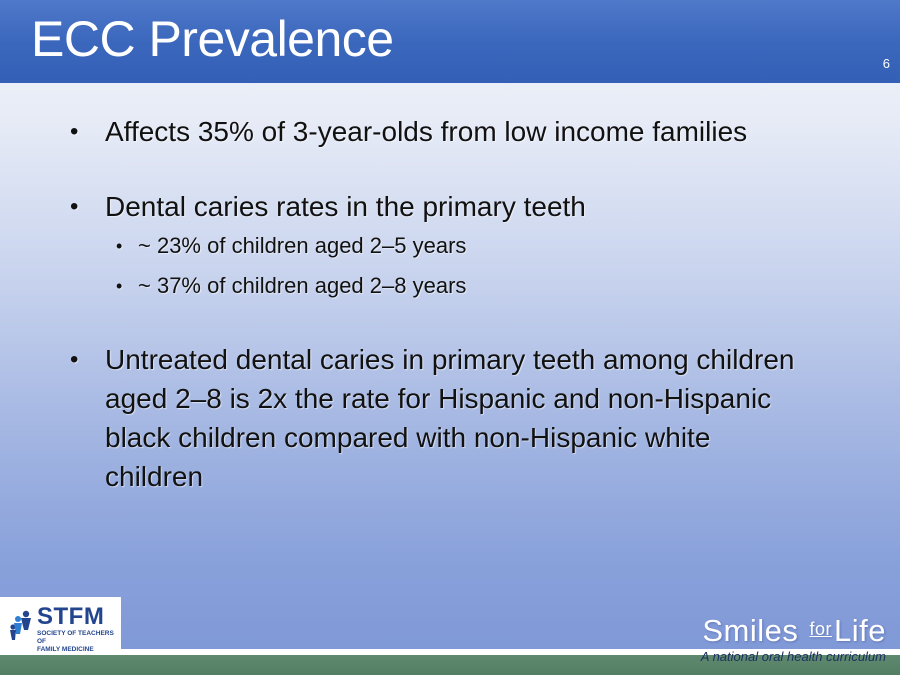 Image resolution: width=900 pixels, height=675 pixels. Describe the element at coordinates (212, 39) in the screenshot. I see `slide-title: ECC Prevalence` at that location.